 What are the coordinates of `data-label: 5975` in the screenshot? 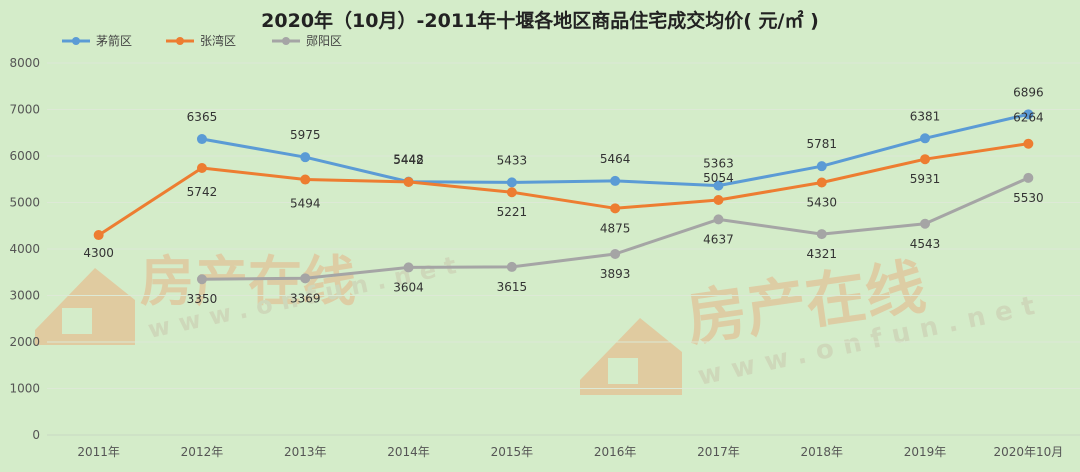 It's located at (305, 135).